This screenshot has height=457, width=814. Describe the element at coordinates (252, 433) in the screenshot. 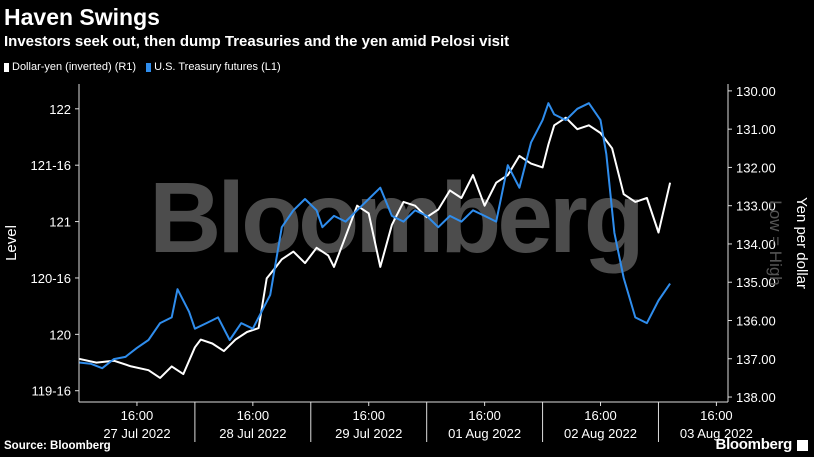

I see `x-date-label: 28 Jul 2022` at that location.